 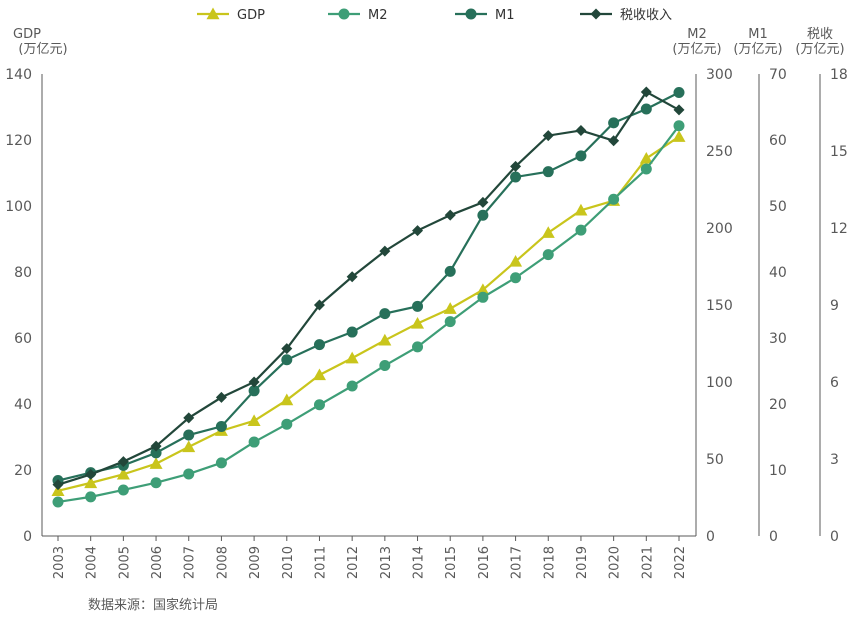 I want to click on legend-item: 税收收入, so click(x=626, y=15).